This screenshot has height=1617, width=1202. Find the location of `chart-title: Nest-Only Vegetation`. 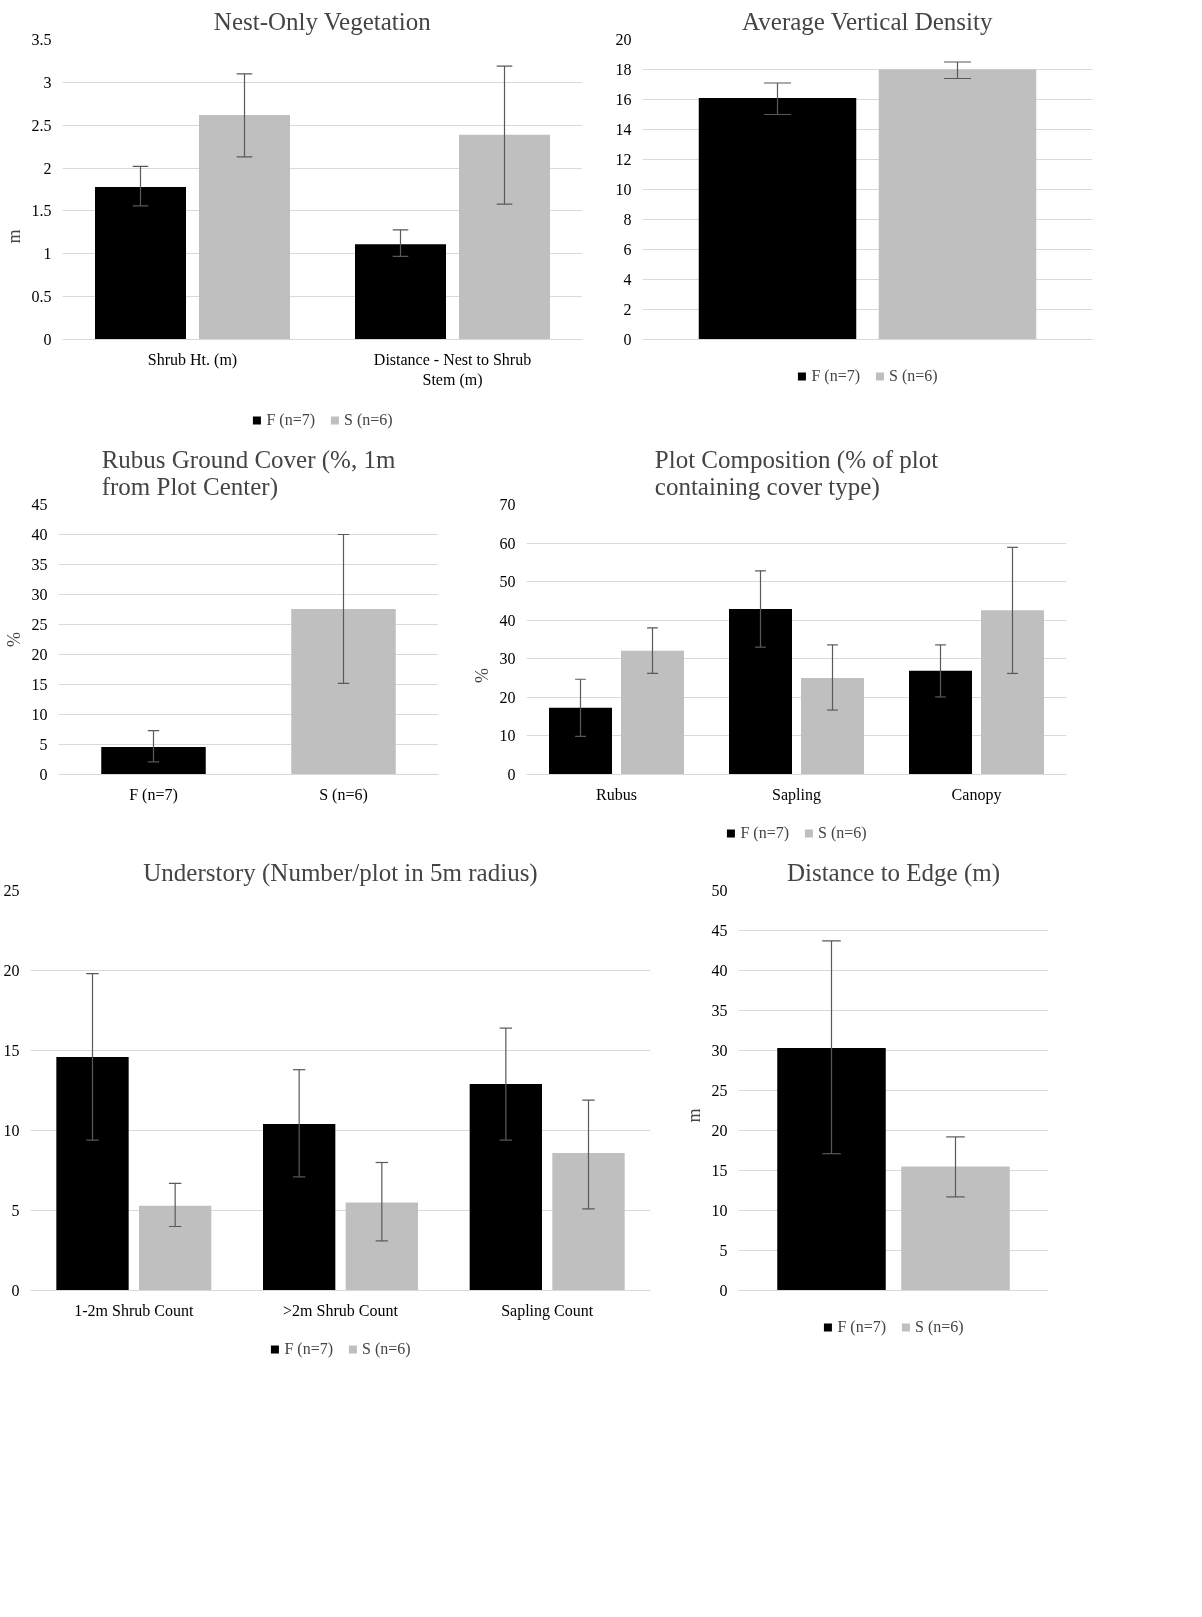

chart-title: Nest-Only Vegetation is located at coordinates (322, 21).